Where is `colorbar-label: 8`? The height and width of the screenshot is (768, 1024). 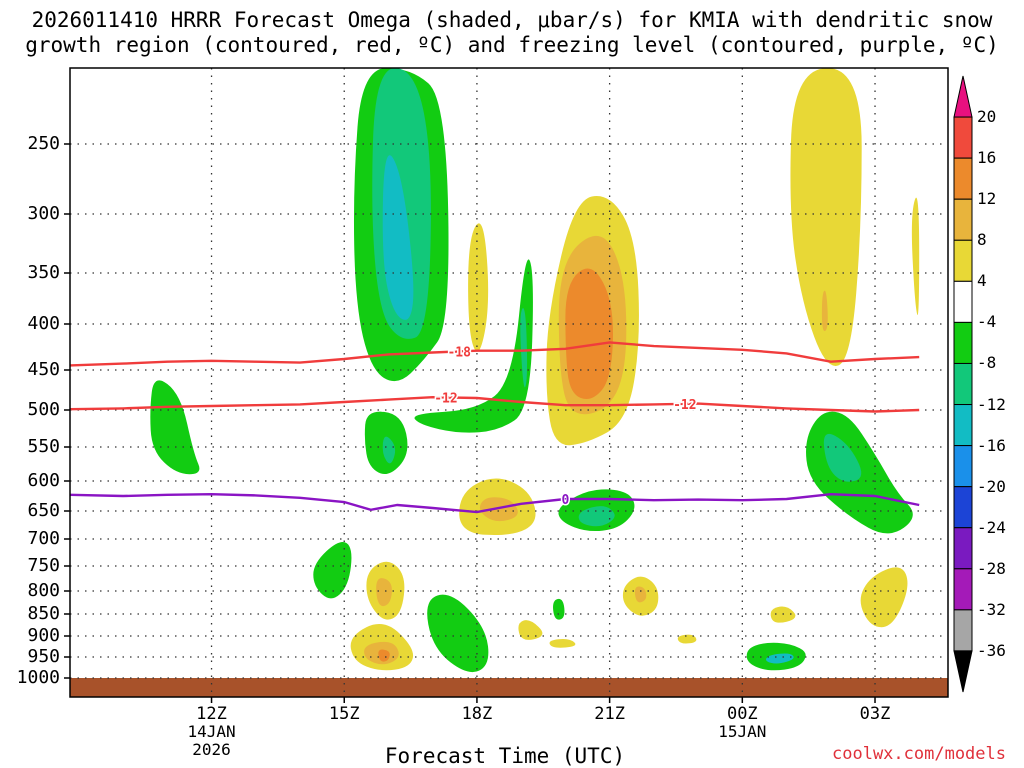
colorbar-label: 8 is located at coordinates (982, 240).